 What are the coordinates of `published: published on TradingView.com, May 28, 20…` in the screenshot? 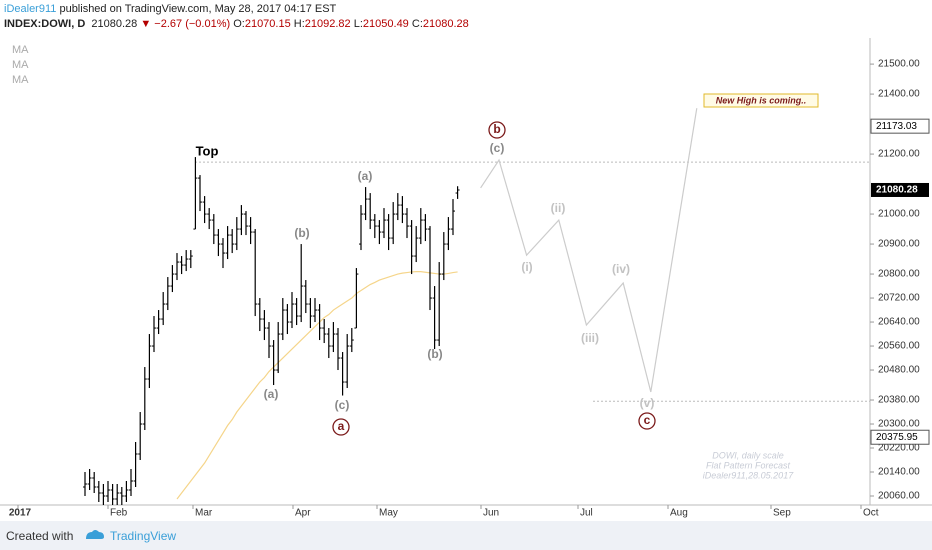 It's located at (198, 9).